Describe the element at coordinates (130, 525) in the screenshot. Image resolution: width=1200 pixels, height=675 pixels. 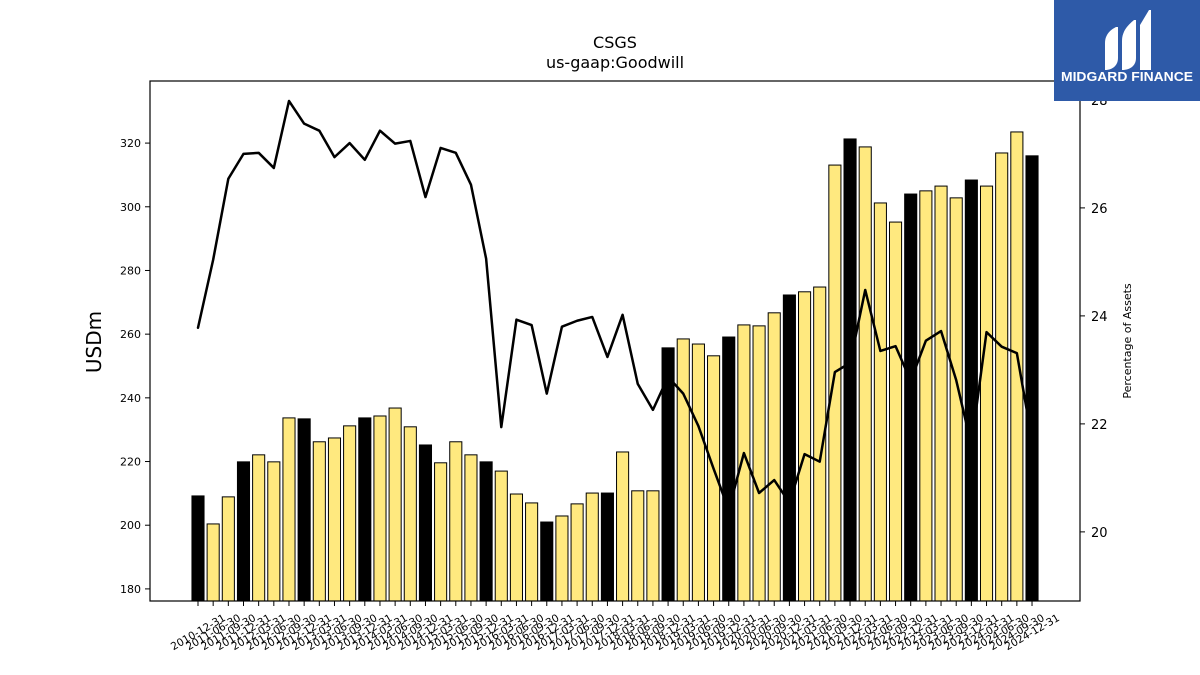
I see `y-tick-label: 200` at that location.